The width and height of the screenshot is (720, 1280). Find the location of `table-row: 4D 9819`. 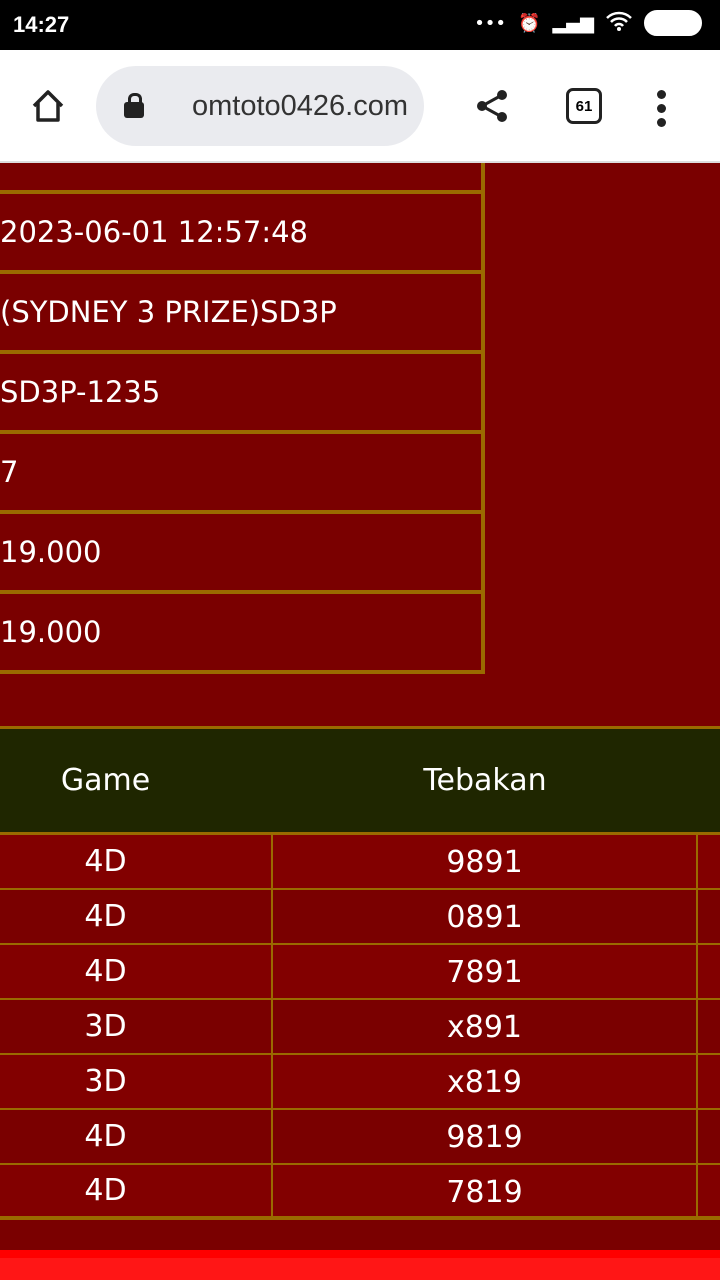

table-row: 4D 9819 is located at coordinates (360, 1137).